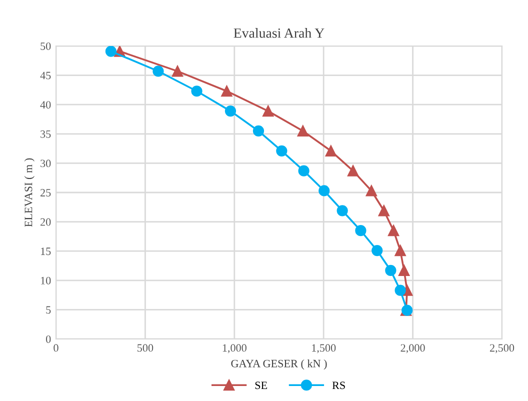 The image size is (528, 401). What do you see at coordinates (29, 192) in the screenshot?
I see `y-axis-title: ELEVASI ( m )` at bounding box center [29, 192].